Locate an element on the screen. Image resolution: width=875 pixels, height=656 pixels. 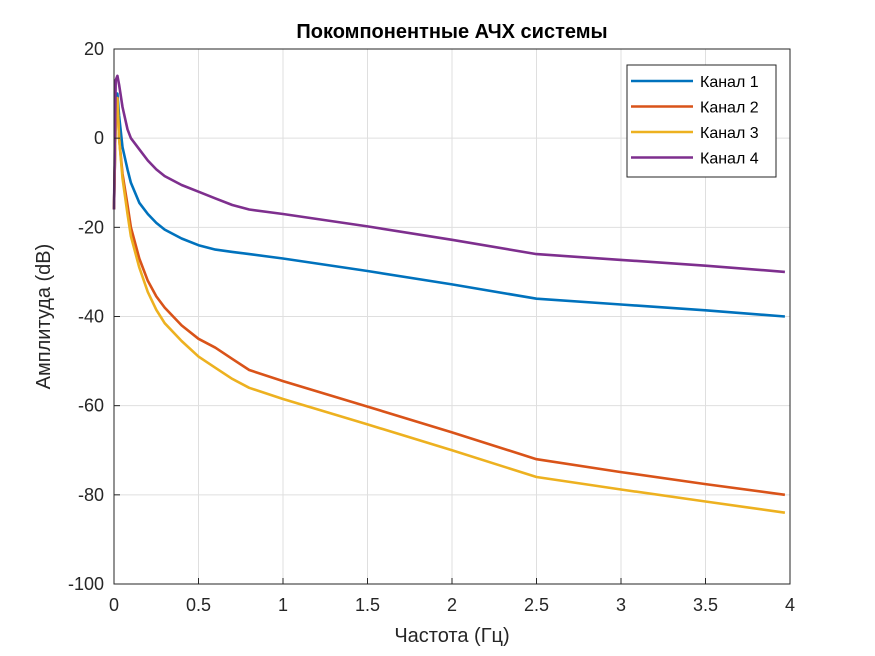
y-tick-label: 0 is located at coordinates (99, 138).